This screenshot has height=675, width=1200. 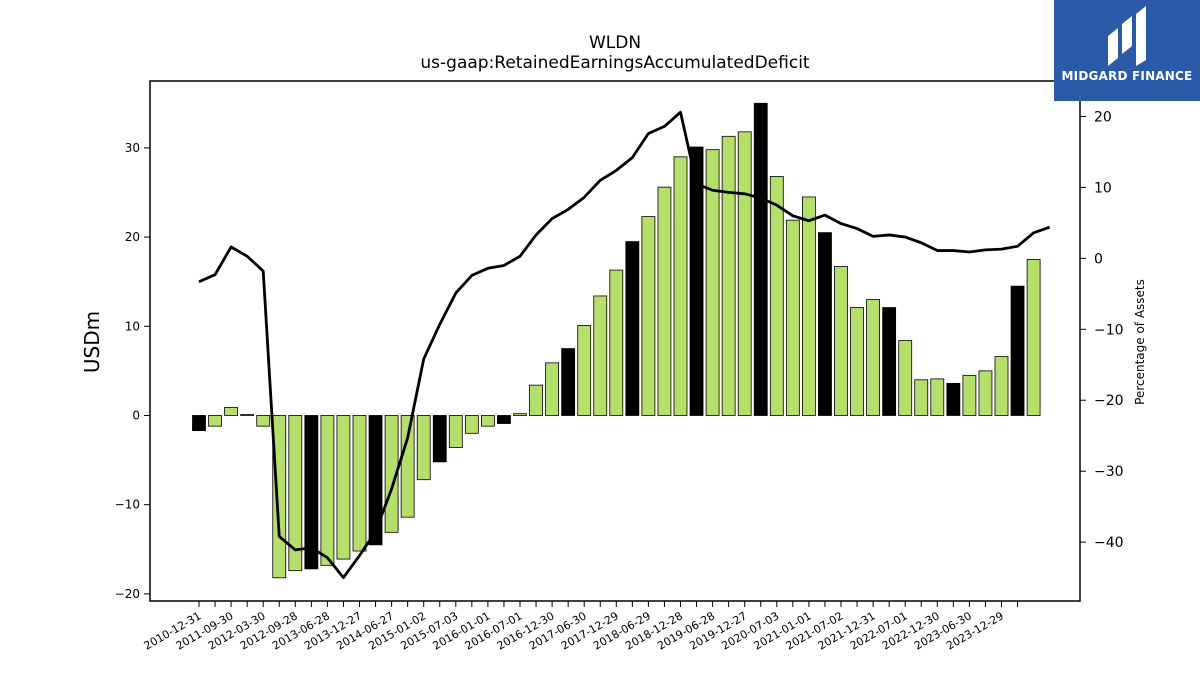 I want to click on logo-text: MIDGARD FINANCE, so click(x=1127, y=76).